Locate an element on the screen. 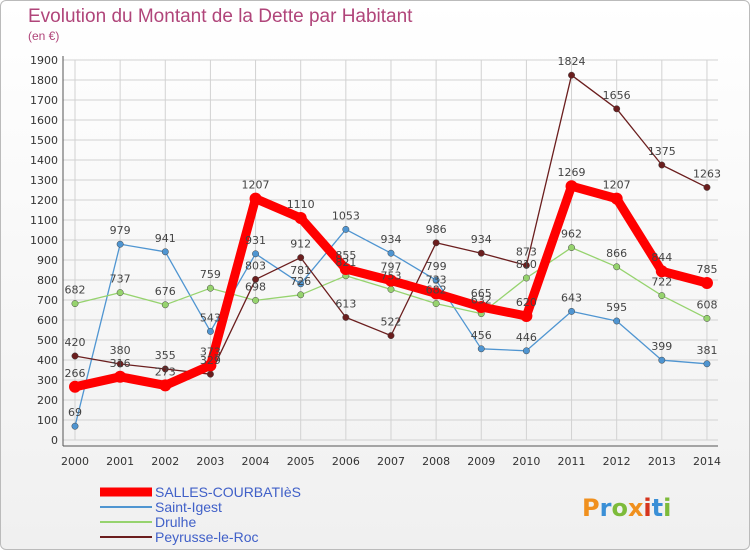 The height and width of the screenshot is (550, 750). data-label: 941 is located at coordinates (165, 238).